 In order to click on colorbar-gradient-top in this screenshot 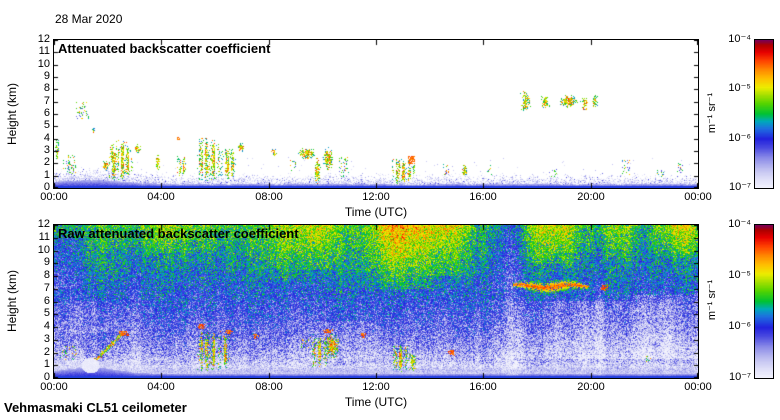, I will do `click(764, 114)`.